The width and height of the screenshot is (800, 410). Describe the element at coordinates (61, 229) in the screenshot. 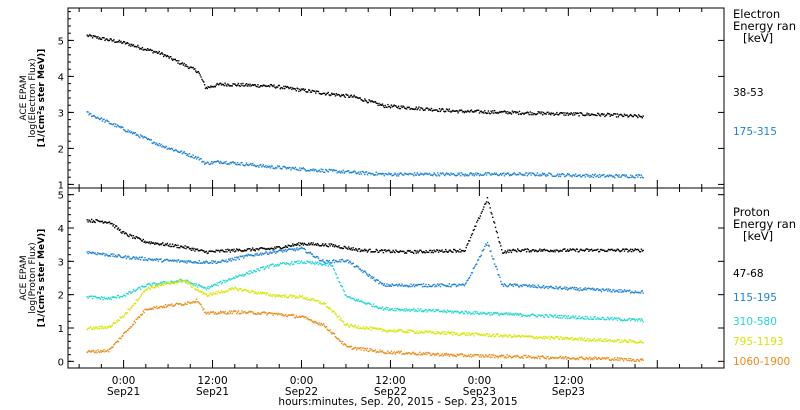

I see `proton-y-tick-label: 4` at that location.